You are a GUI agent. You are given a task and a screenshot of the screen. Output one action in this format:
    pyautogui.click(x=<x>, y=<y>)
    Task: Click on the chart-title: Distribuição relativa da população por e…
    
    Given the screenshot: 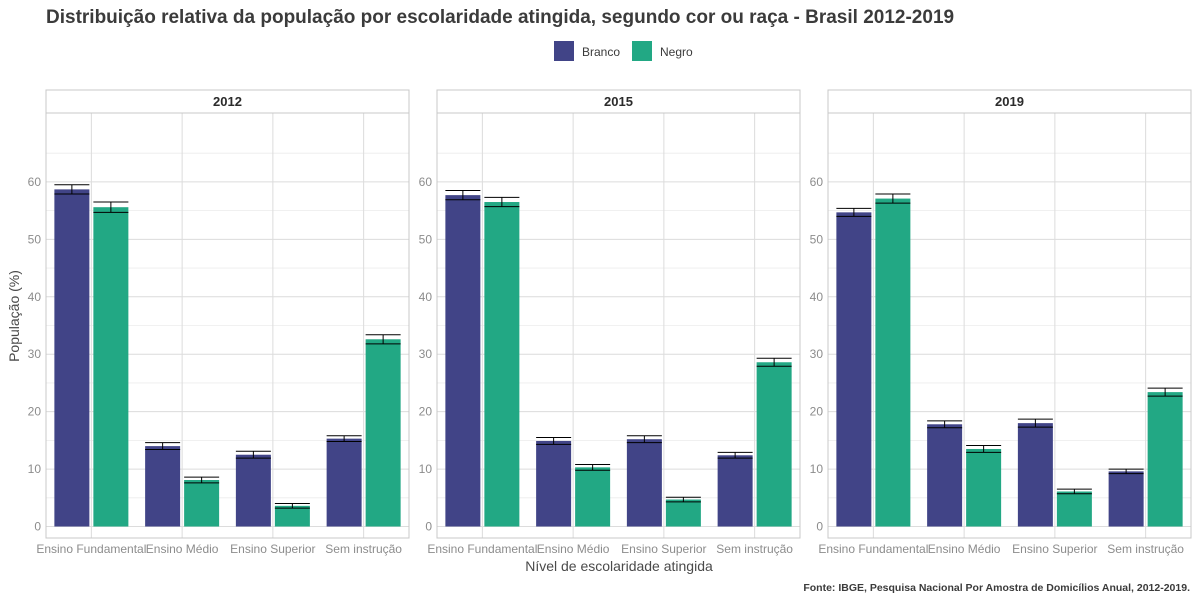 What is the action you would take?
    pyautogui.click(x=500, y=17)
    